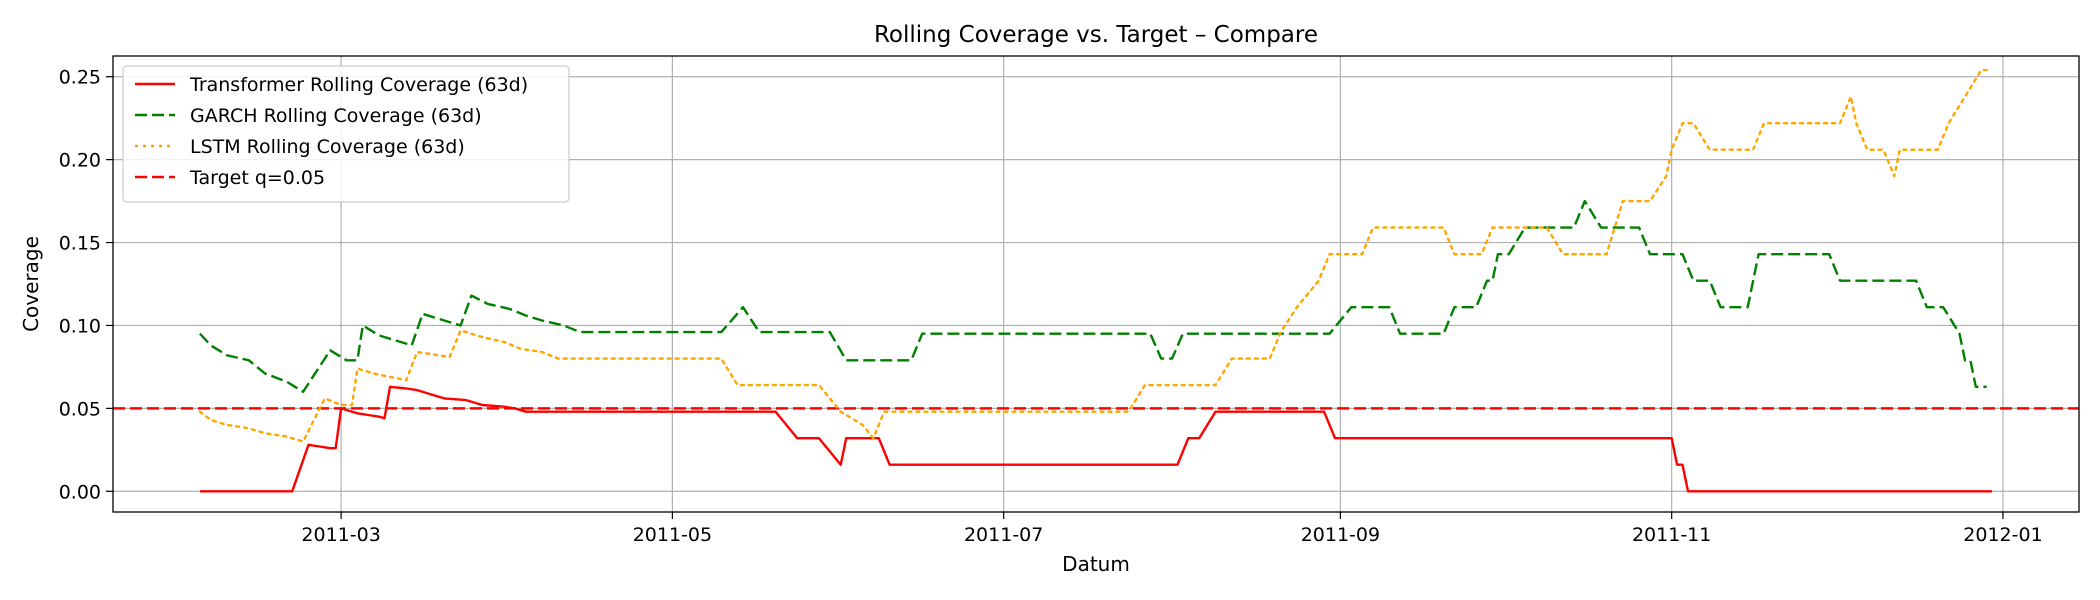  I want to click on x-tick-label: 2012-01, so click(2002, 535).